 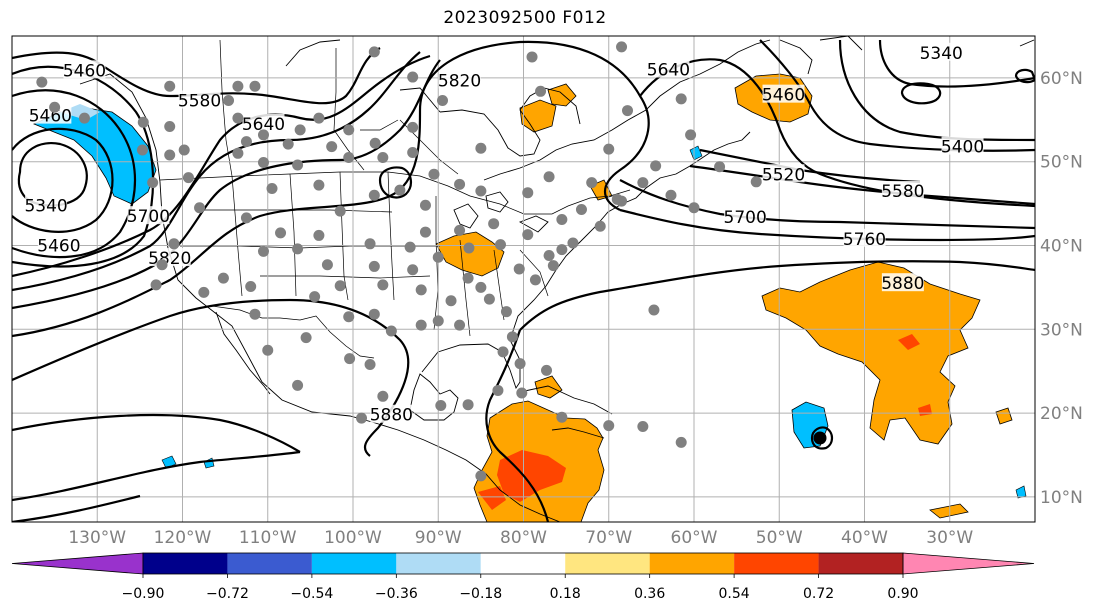 I want to click on contour-5700-atlantic, so click(x=827, y=204).